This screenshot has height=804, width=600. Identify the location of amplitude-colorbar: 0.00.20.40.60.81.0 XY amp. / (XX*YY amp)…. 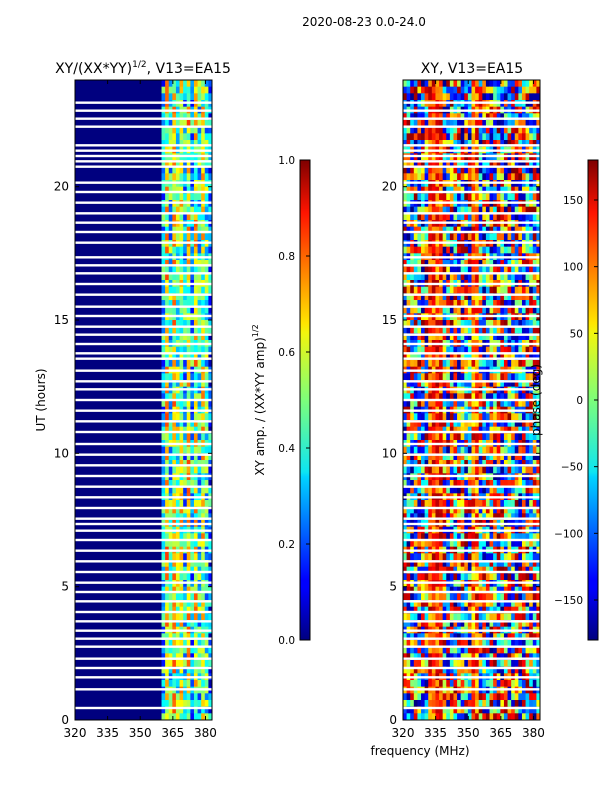
(280, 401).